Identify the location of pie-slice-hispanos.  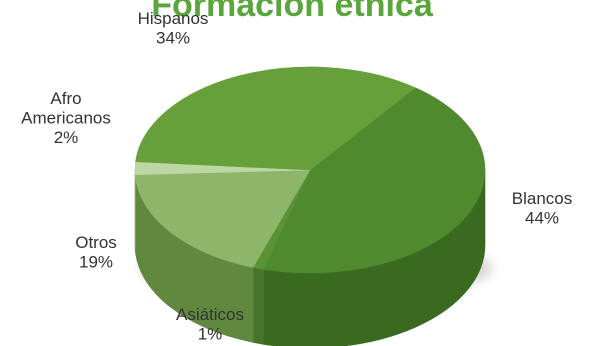
(275, 118).